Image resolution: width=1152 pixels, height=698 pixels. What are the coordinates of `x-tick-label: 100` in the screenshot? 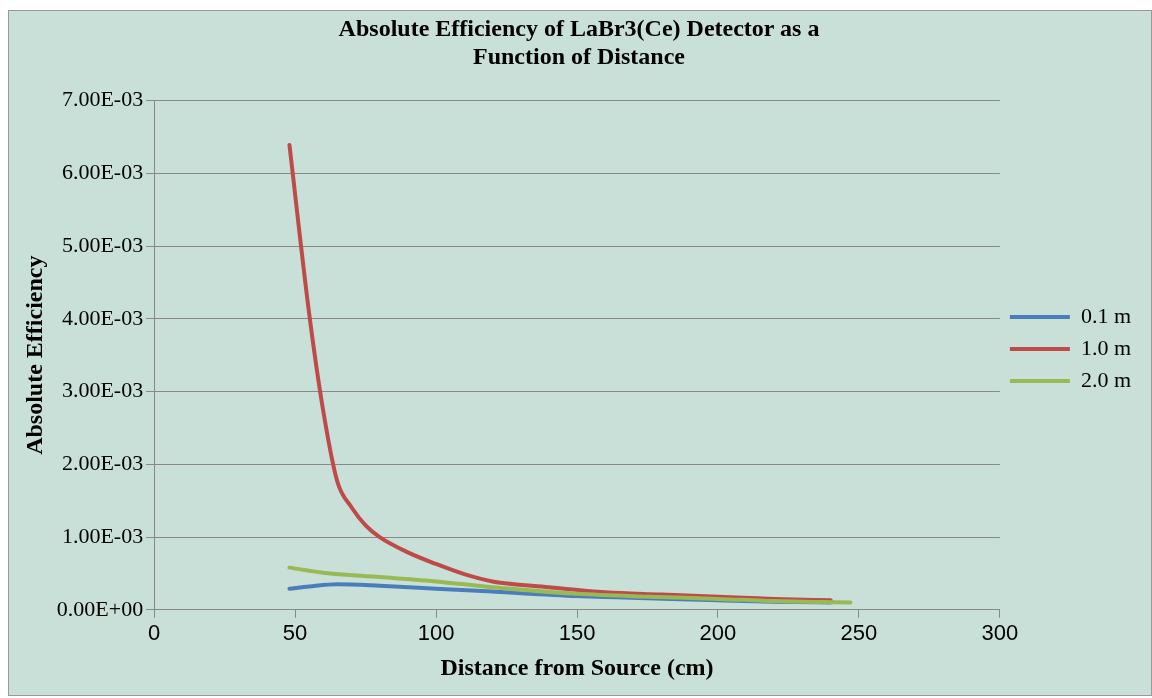 It's located at (436, 633).